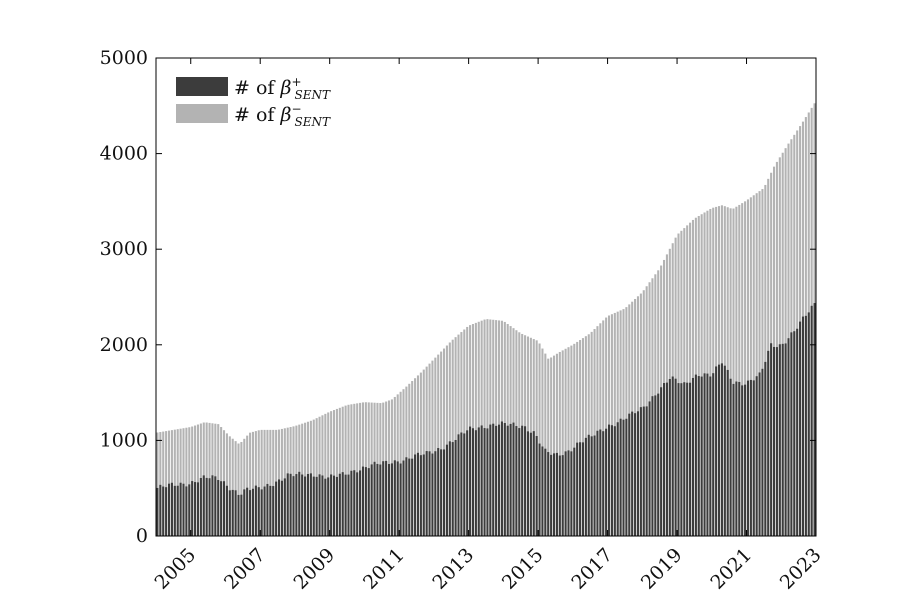 The height and width of the screenshot is (607, 922). What do you see at coordinates (142, 536) in the screenshot?
I see `y-tick-label: 0` at bounding box center [142, 536].